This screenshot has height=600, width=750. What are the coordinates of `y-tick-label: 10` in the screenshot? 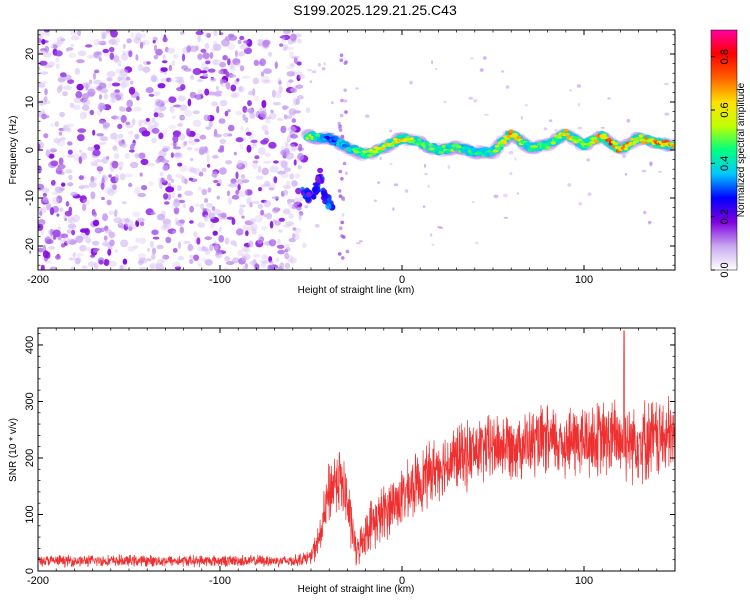 It's located at (30, 102).